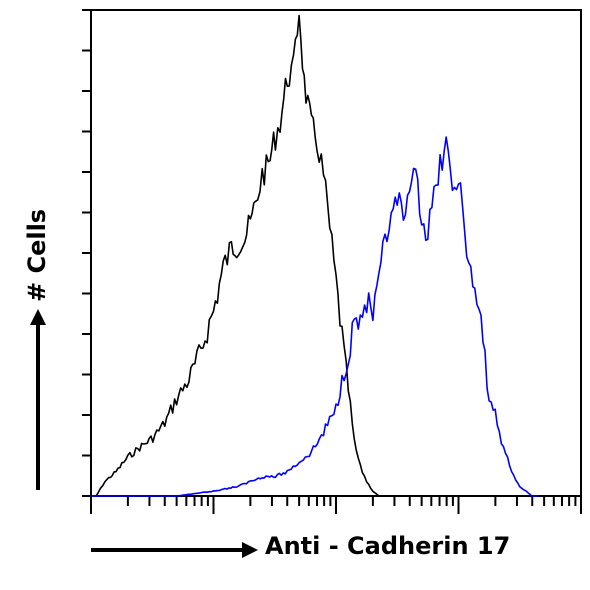  What do you see at coordinates (38, 317) in the screenshot?
I see `y-arrow-head` at bounding box center [38, 317].